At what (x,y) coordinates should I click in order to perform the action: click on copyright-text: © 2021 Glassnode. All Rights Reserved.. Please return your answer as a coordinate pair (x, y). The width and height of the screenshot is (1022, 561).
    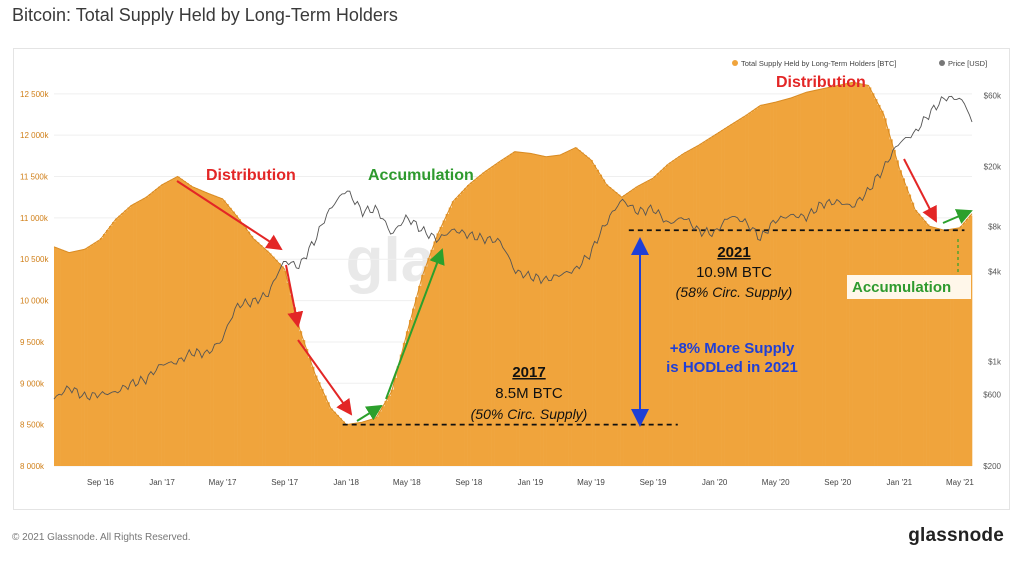
    Looking at the image, I should click on (101, 537).